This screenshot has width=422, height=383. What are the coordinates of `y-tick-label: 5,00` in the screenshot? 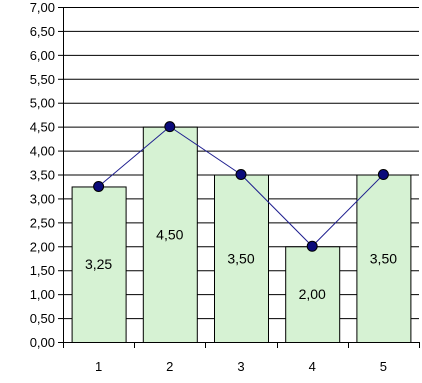 It's located at (42, 103).